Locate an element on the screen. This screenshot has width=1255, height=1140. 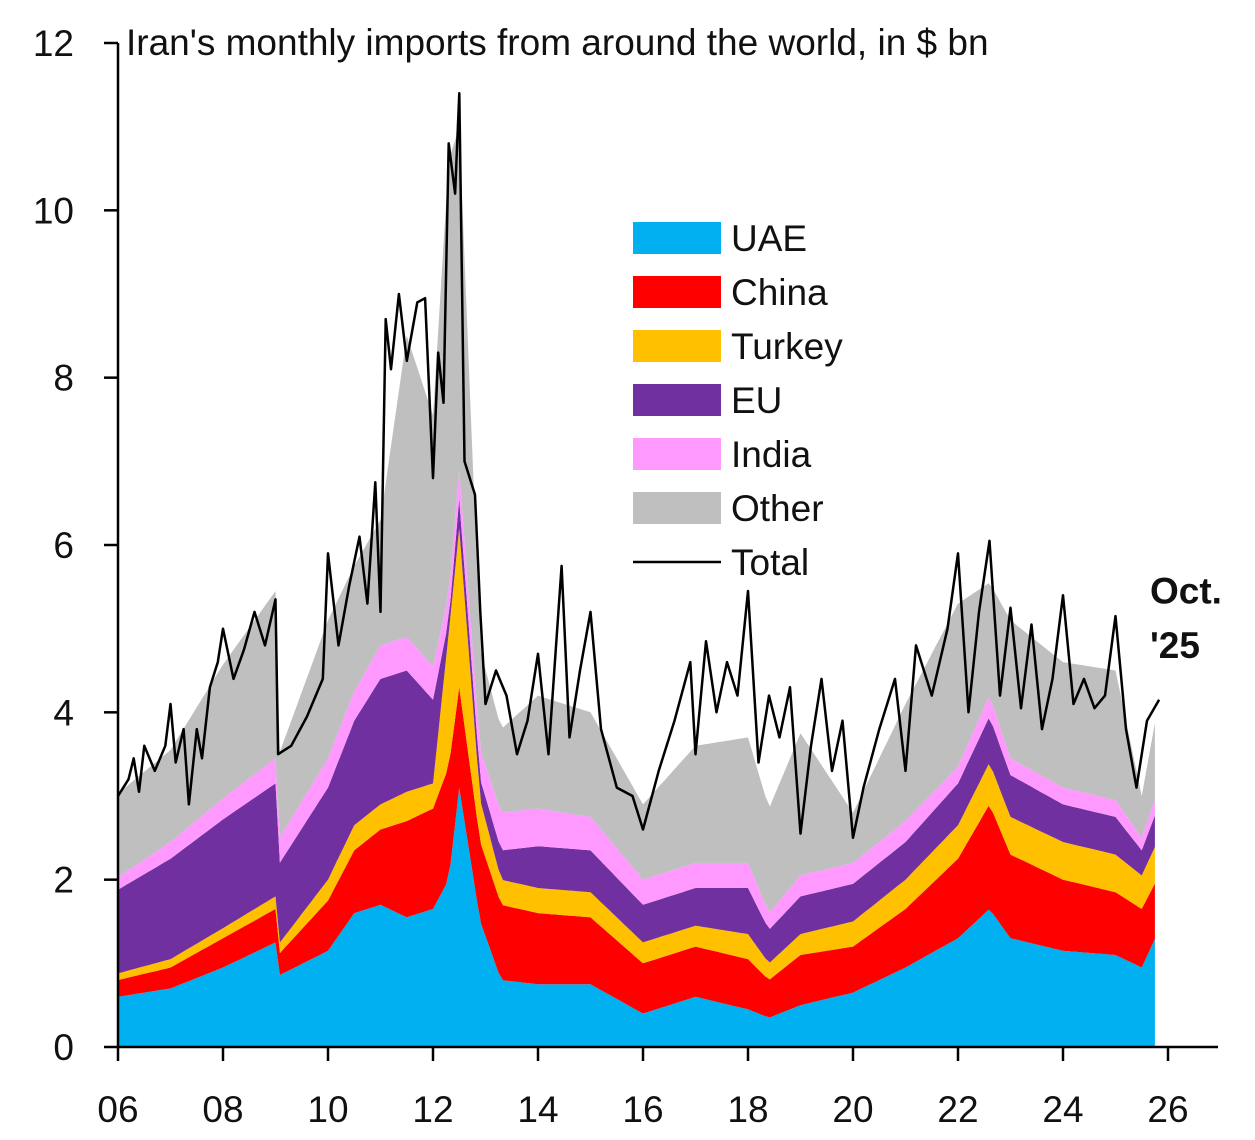
y-tick-label: 10 is located at coordinates (53, 210).